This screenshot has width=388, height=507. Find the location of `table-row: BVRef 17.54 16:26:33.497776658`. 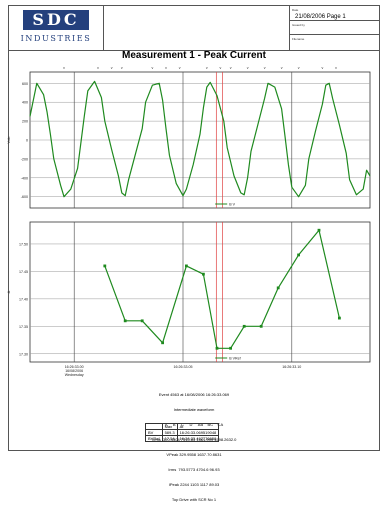

table-row: BVRef 17.54 16:26:33.497776658 is located at coordinates (182, 438).